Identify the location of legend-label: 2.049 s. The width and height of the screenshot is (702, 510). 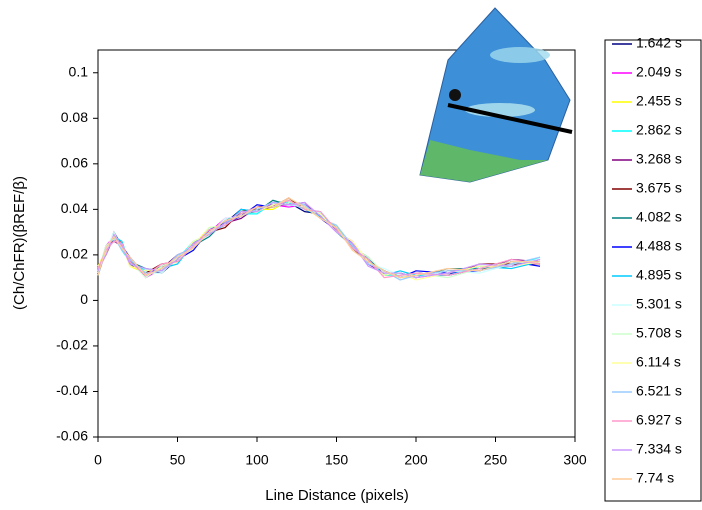
(659, 72).